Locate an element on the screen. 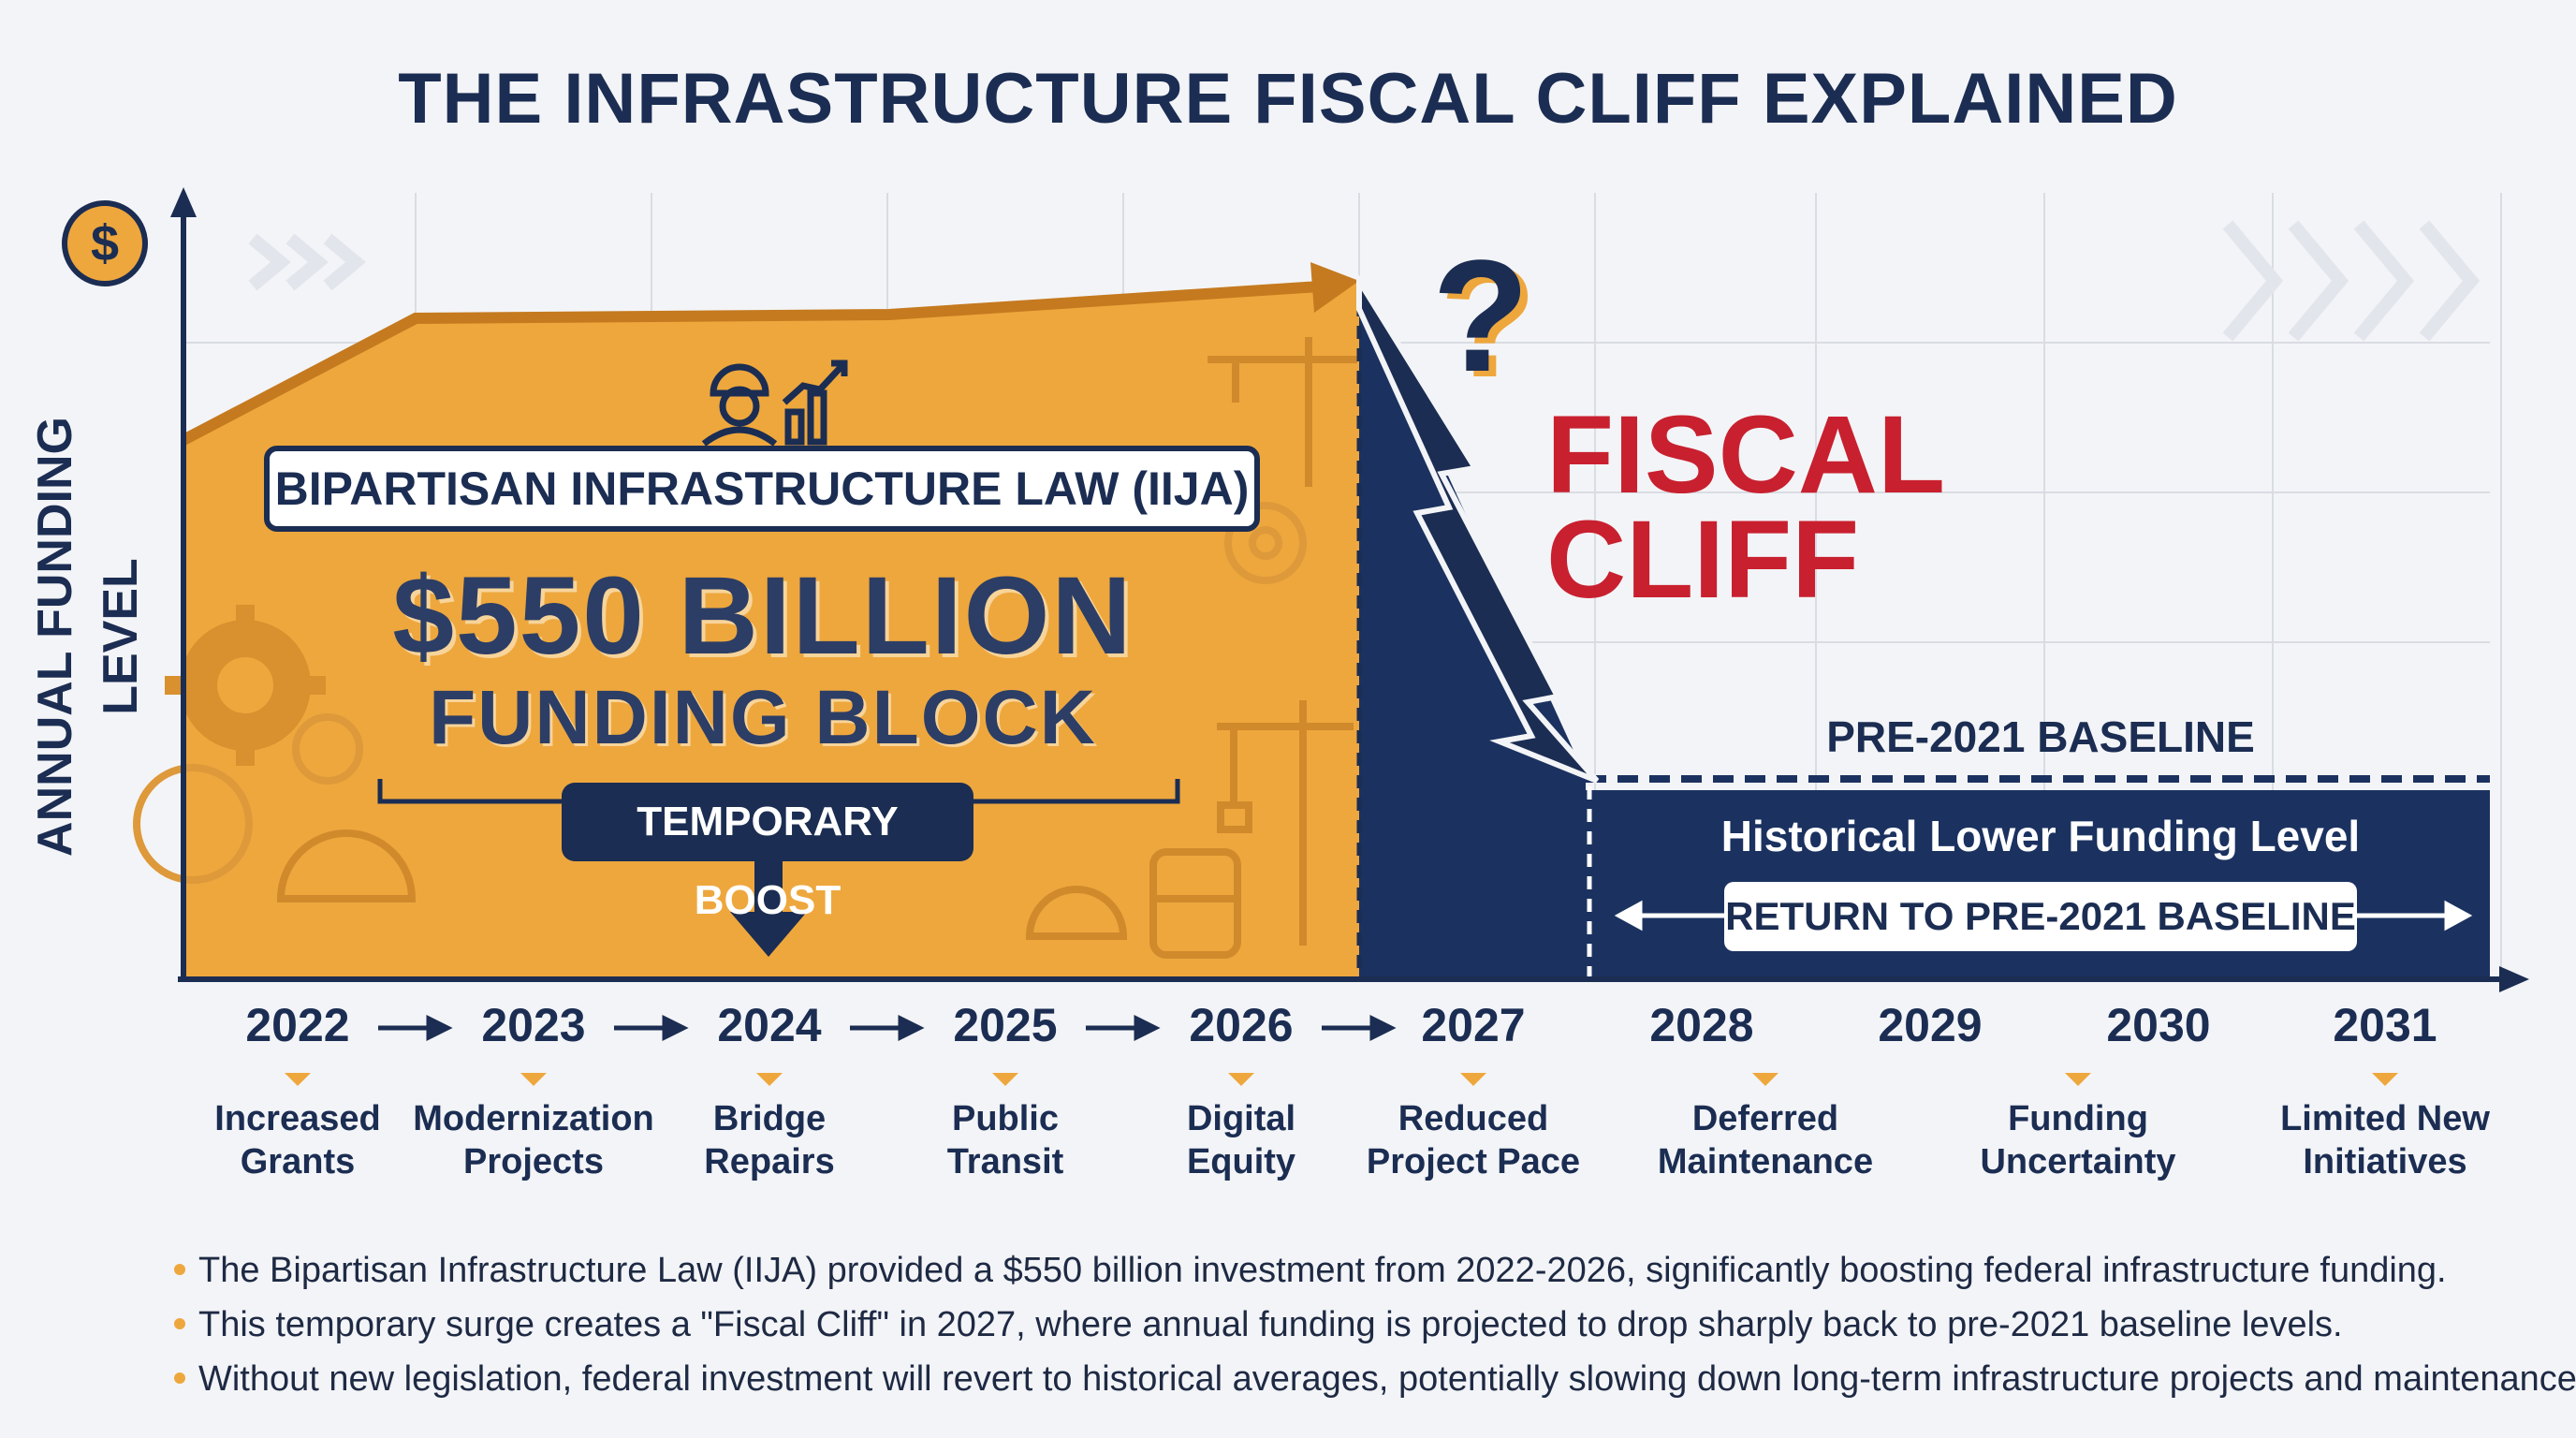  timeline-effect: Deferred Maintenance is located at coordinates (1765, 1140).